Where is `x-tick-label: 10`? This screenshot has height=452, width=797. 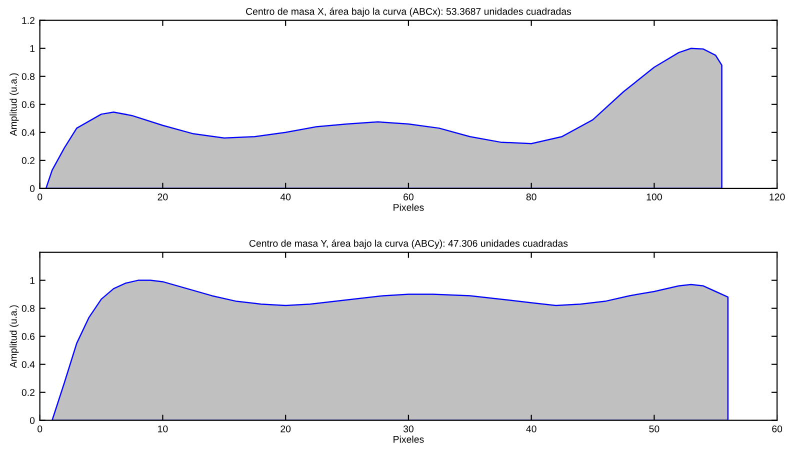
x-tick-label: 10 is located at coordinates (163, 428).